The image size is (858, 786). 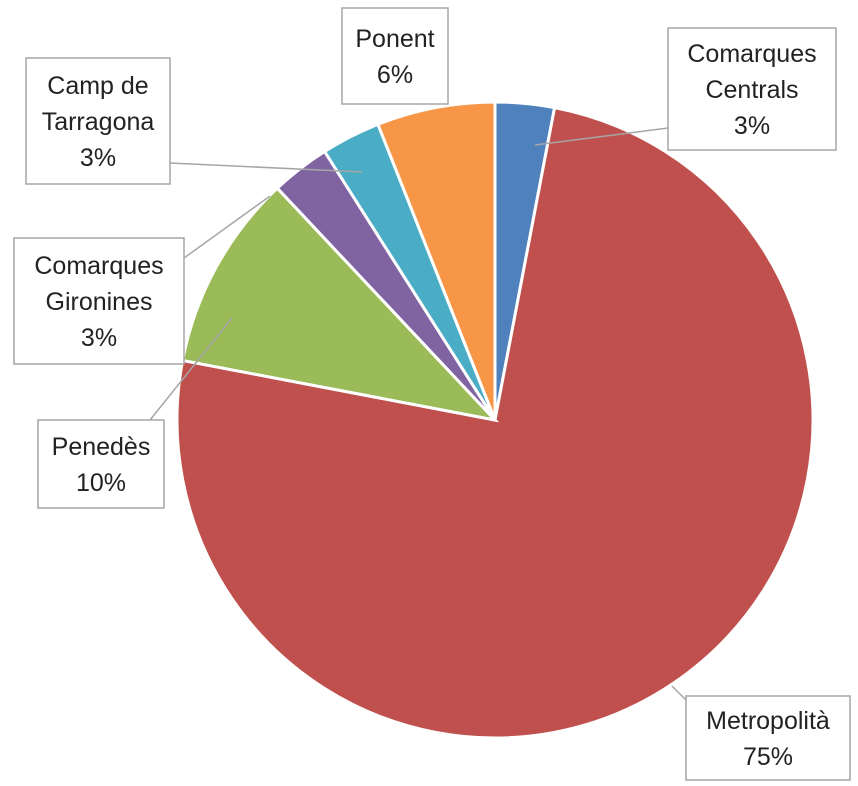 What do you see at coordinates (101, 483) in the screenshot?
I see `data-label-value: 10%` at bounding box center [101, 483].